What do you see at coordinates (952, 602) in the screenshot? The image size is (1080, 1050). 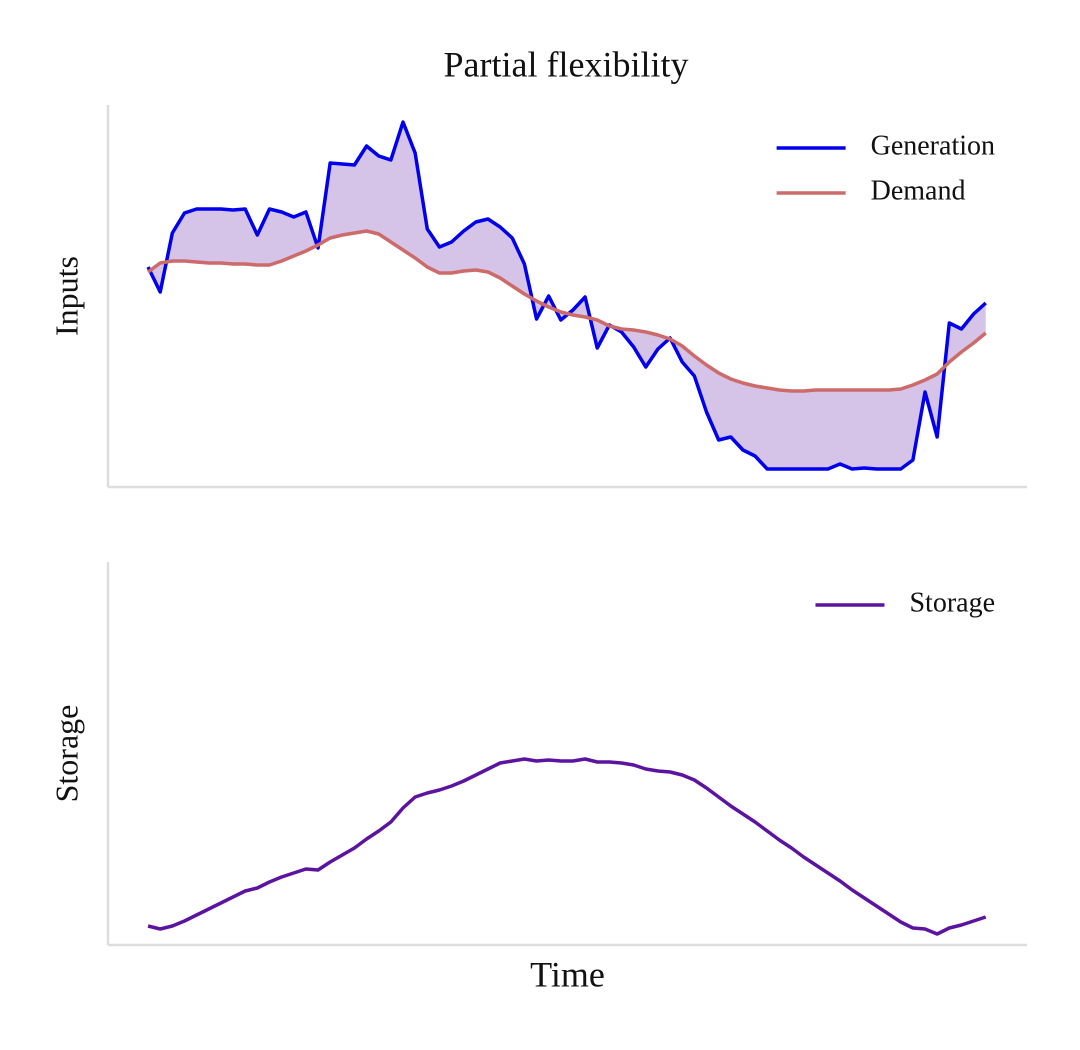 I see `legend-label: Storage` at bounding box center [952, 602].